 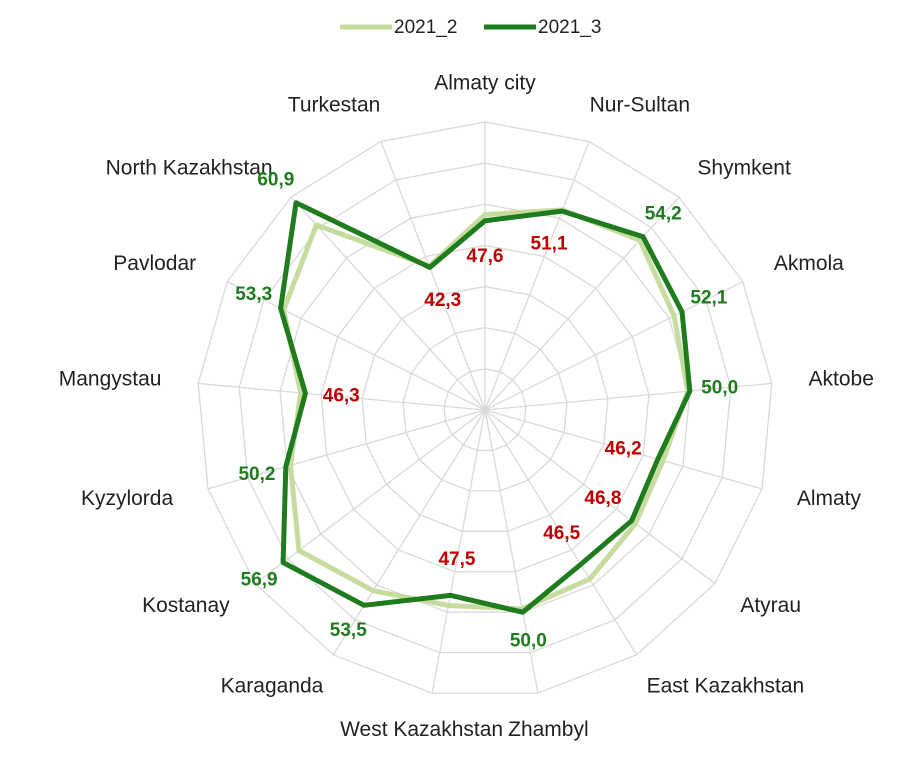 What do you see at coordinates (259, 580) in the screenshot?
I see `value-label: 56,9` at bounding box center [259, 580].